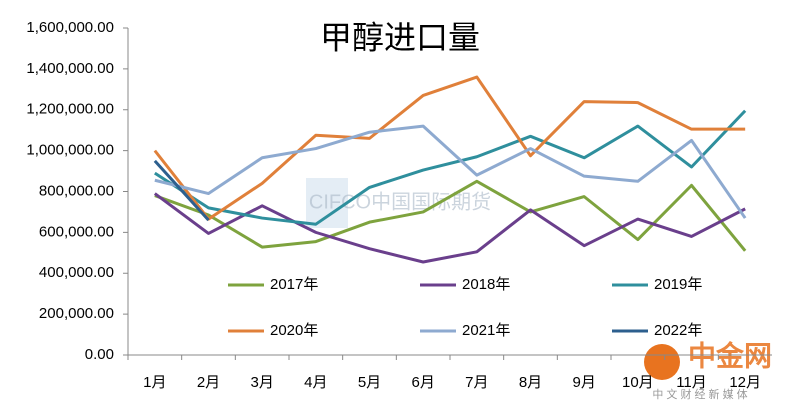 Image resolution: width=800 pixels, height=412 pixels. What do you see at coordinates (70, 27) in the screenshot?
I see `y-tick-label: 1,600,000.00` at bounding box center [70, 27].